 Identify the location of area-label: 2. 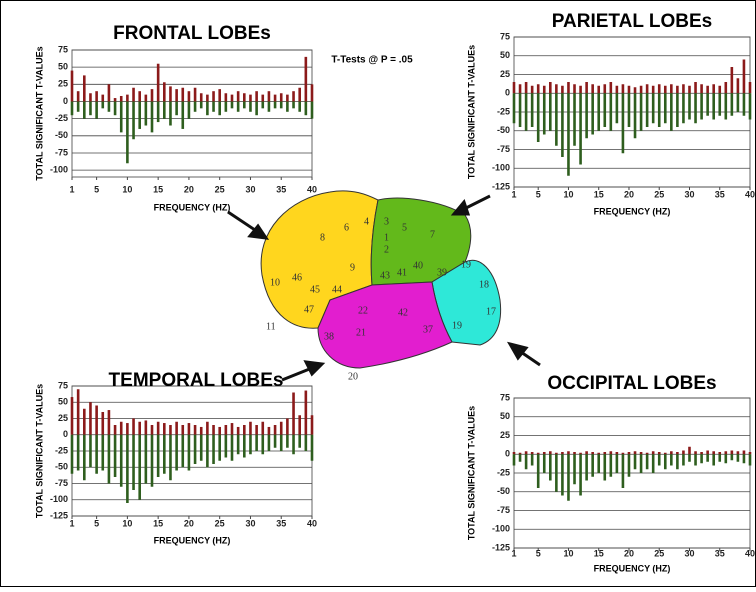
(386, 249).